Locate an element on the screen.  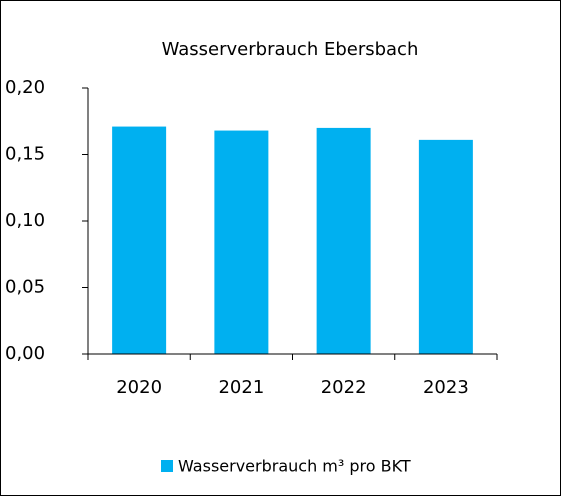
x-tick-label: 2020 is located at coordinates (139, 387).